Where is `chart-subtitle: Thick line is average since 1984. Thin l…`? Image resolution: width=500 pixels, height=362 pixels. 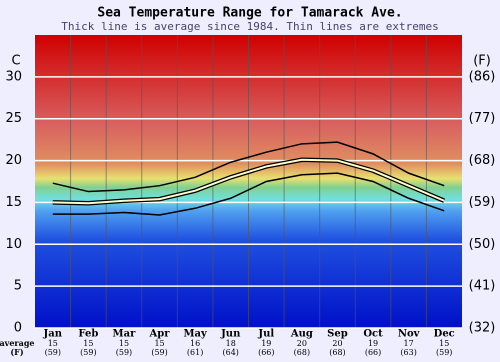 chart-subtitle: Thick line is average since 1984. Thin l… is located at coordinates (250, 26).